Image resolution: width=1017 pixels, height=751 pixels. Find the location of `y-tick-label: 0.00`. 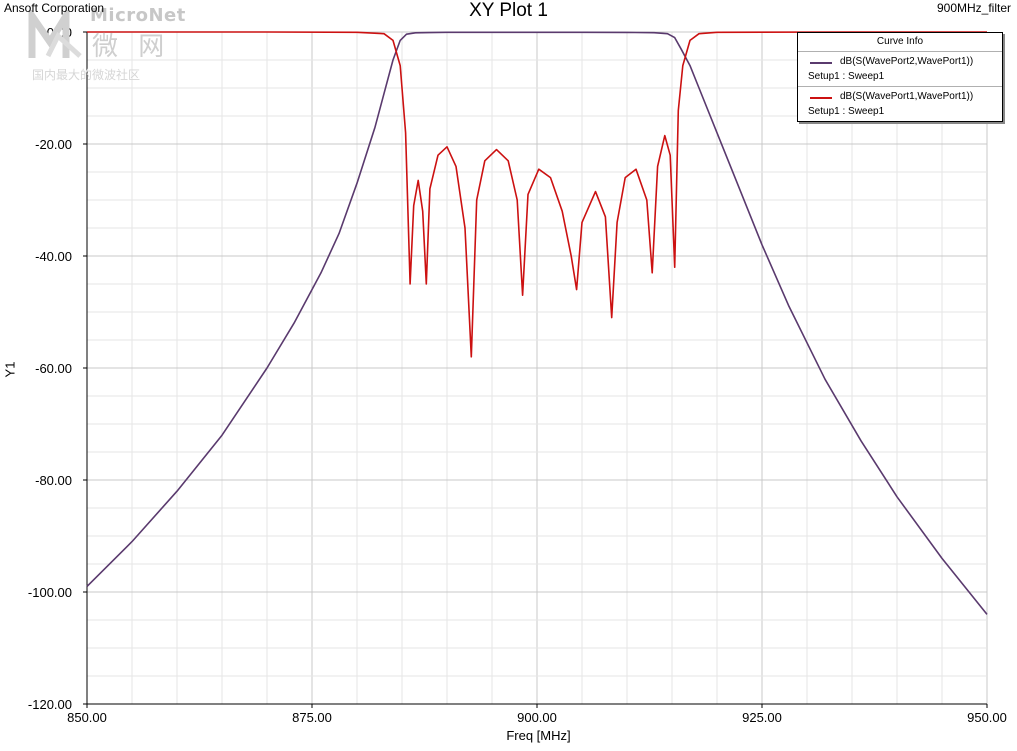

y-tick-label: 0.00 is located at coordinates (59, 32).